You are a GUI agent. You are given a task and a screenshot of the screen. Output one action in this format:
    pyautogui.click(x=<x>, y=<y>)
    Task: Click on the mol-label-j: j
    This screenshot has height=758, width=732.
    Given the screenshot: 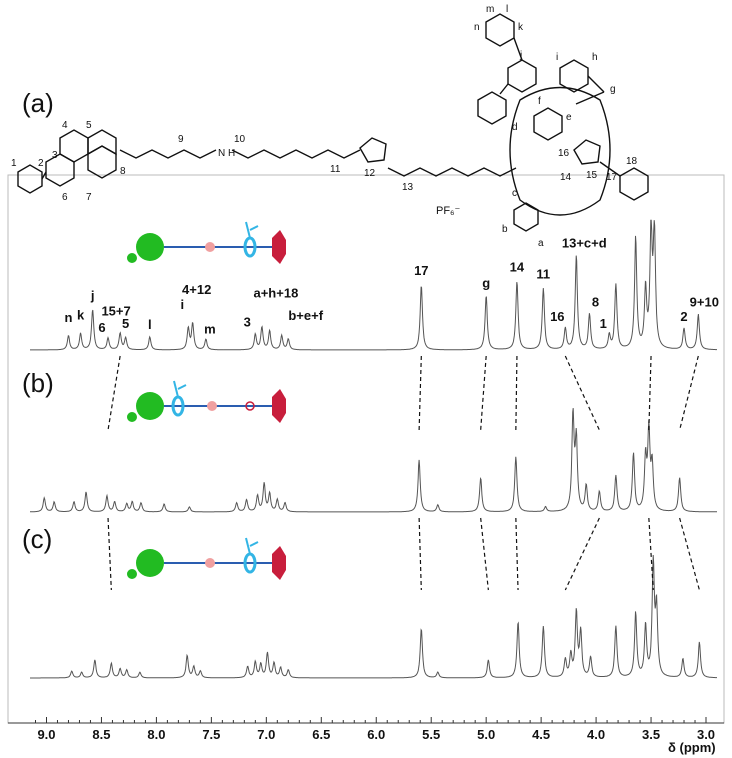 What is the action you would take?
    pyautogui.click(x=520, y=55)
    